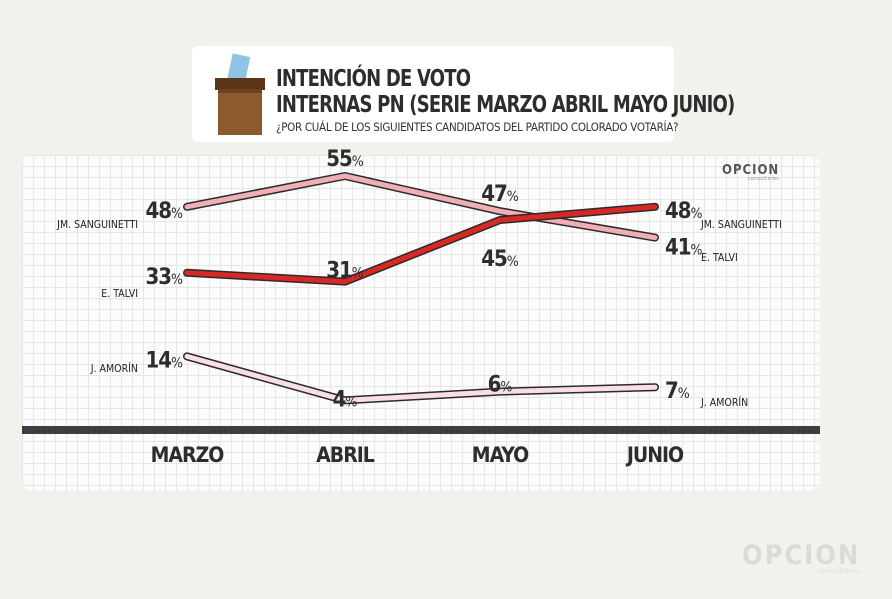  What do you see at coordinates (164, 211) in the screenshot?
I see `data-label-0-0: 48%` at bounding box center [164, 211].